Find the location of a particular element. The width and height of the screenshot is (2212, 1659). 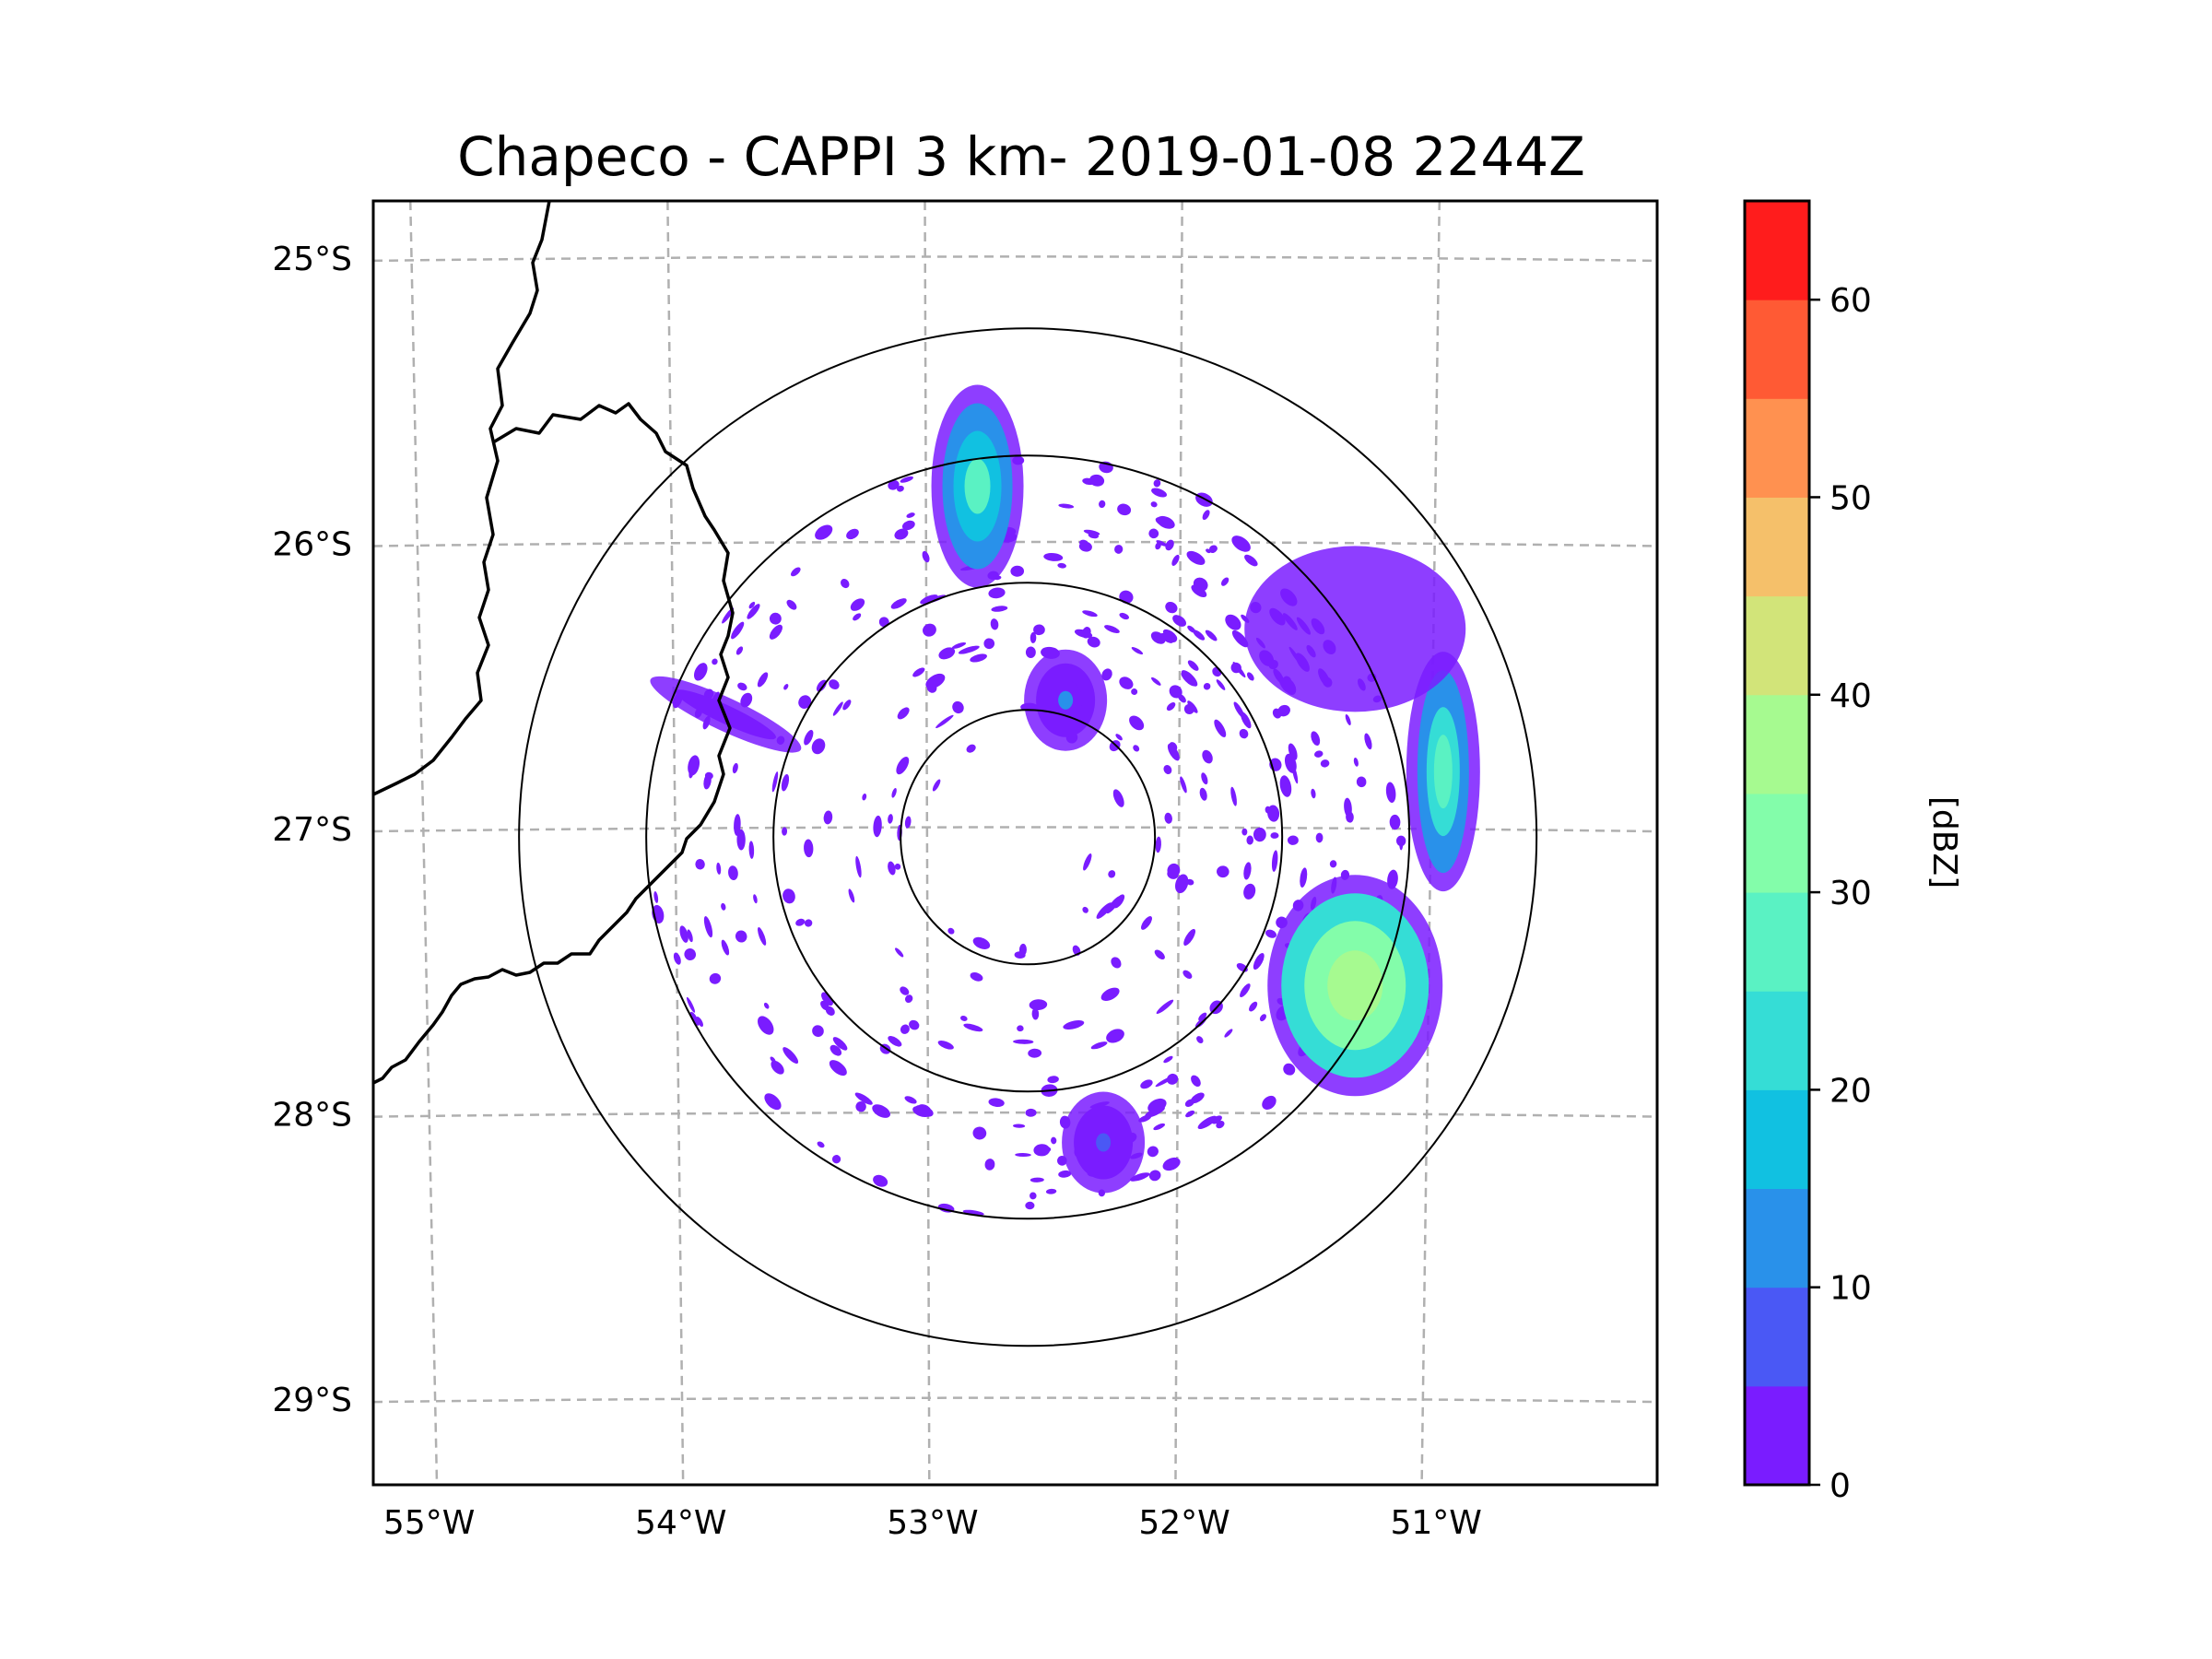

echo-core is located at coordinates (1355, 985).